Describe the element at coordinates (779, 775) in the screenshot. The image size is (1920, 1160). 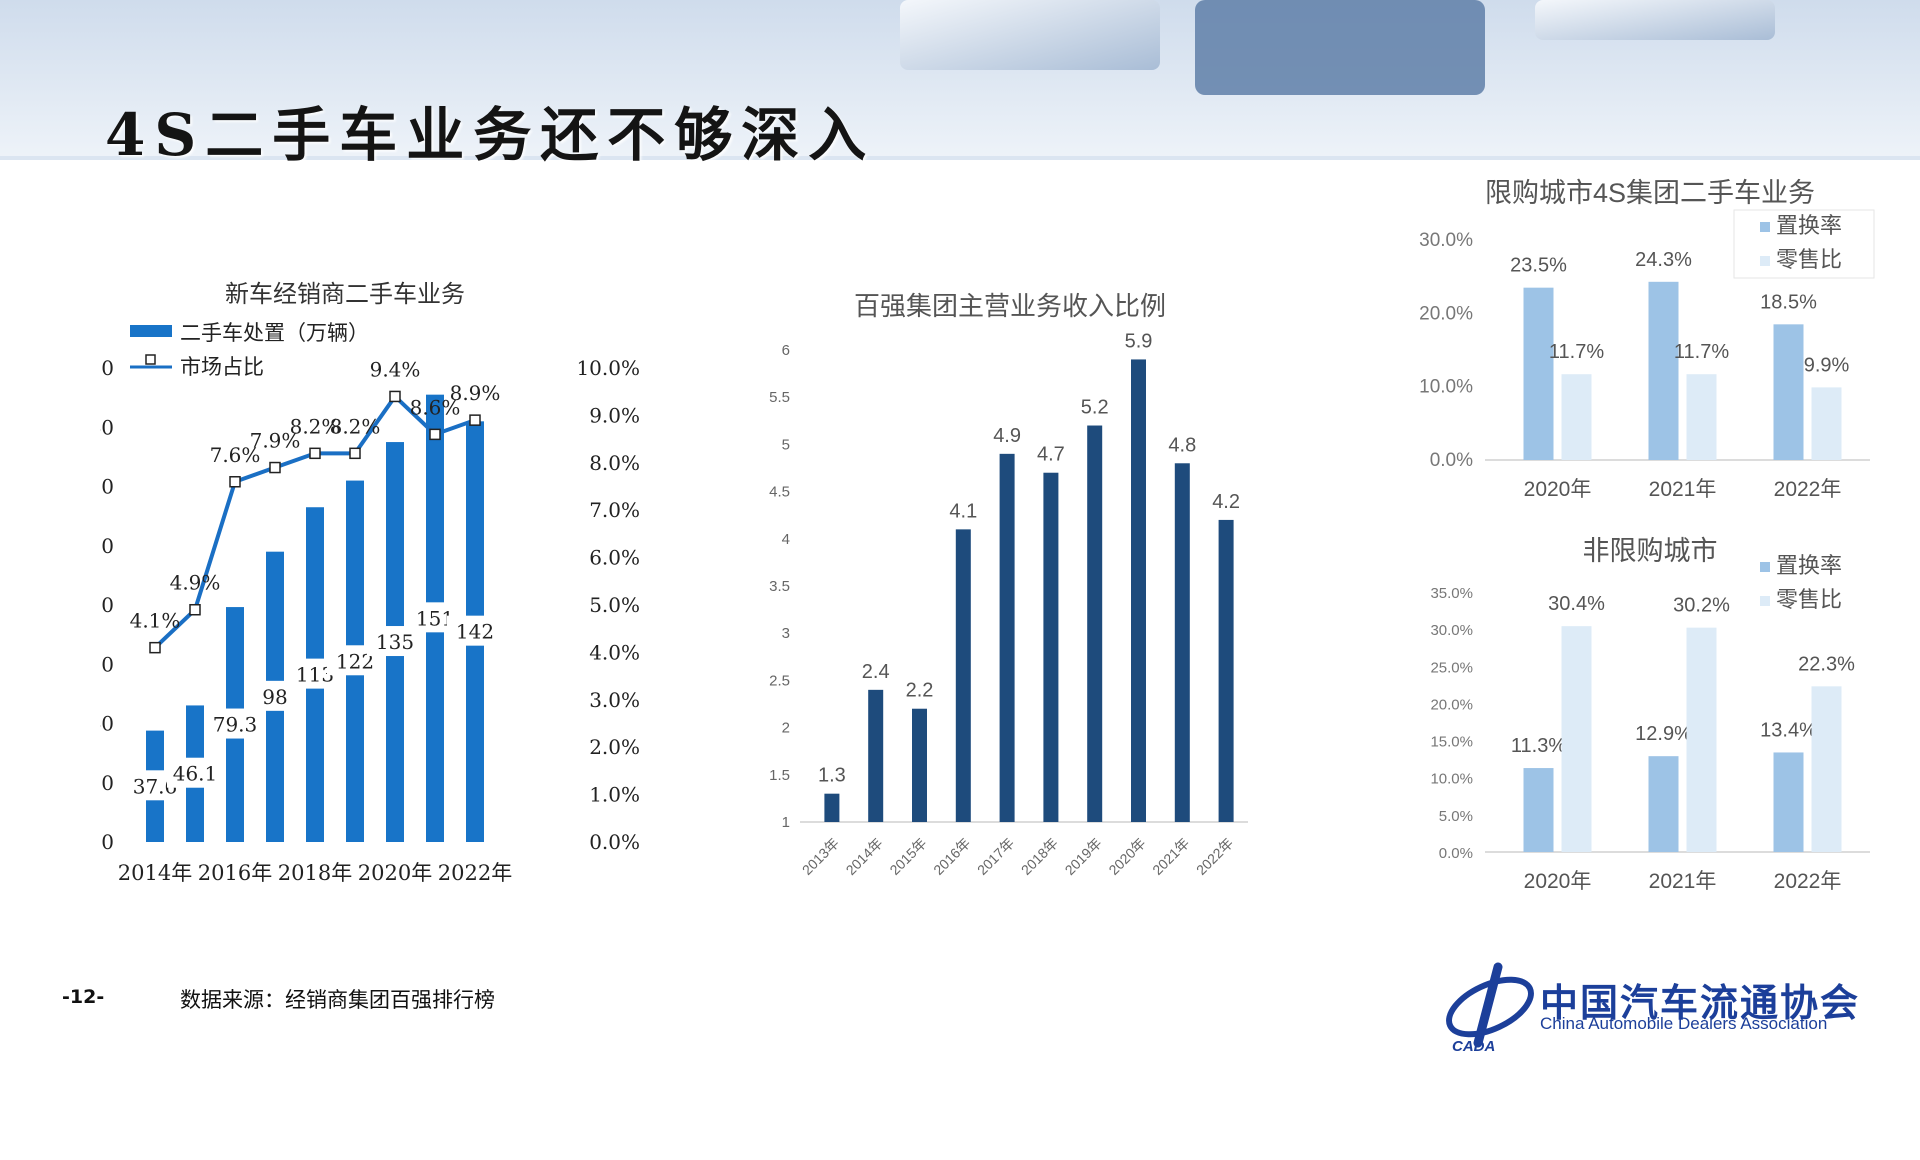
I see `y-tick-label: 1.5` at that location.